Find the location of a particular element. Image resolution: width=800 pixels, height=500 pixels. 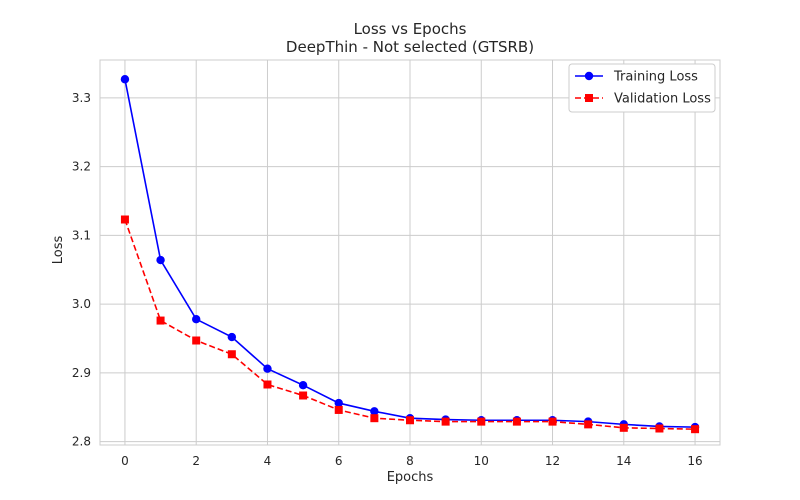

y-tick-label: 3.3 is located at coordinates (81, 98).